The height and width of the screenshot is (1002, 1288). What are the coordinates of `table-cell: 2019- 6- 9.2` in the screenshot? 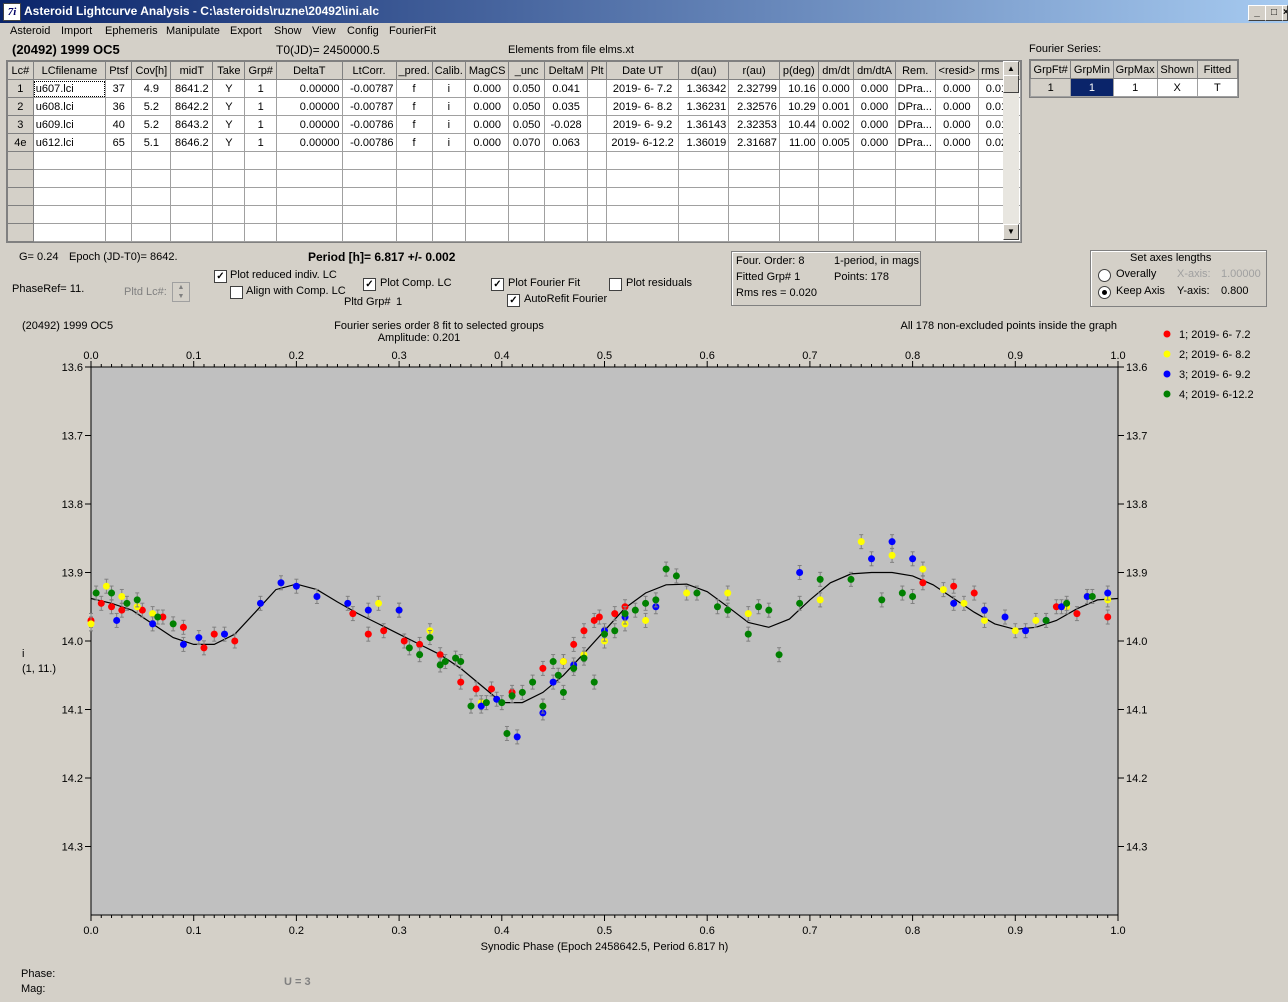 It's located at (643, 124).